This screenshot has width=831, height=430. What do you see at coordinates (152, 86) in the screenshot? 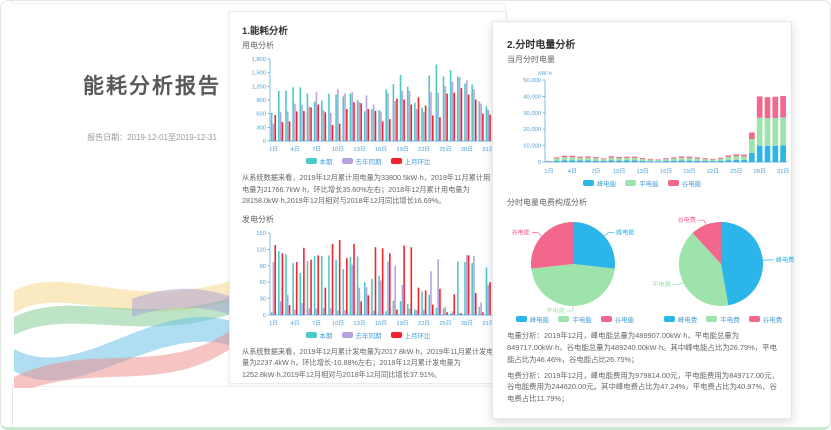
I see `report-title: 能耗分析报告` at bounding box center [152, 86].